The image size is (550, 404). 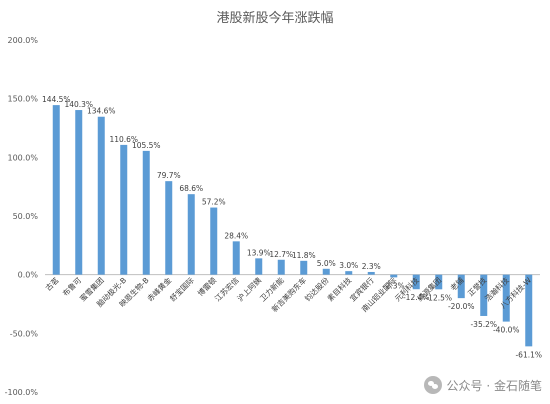 I want to click on data-label: -61.1%, so click(x=528, y=354).